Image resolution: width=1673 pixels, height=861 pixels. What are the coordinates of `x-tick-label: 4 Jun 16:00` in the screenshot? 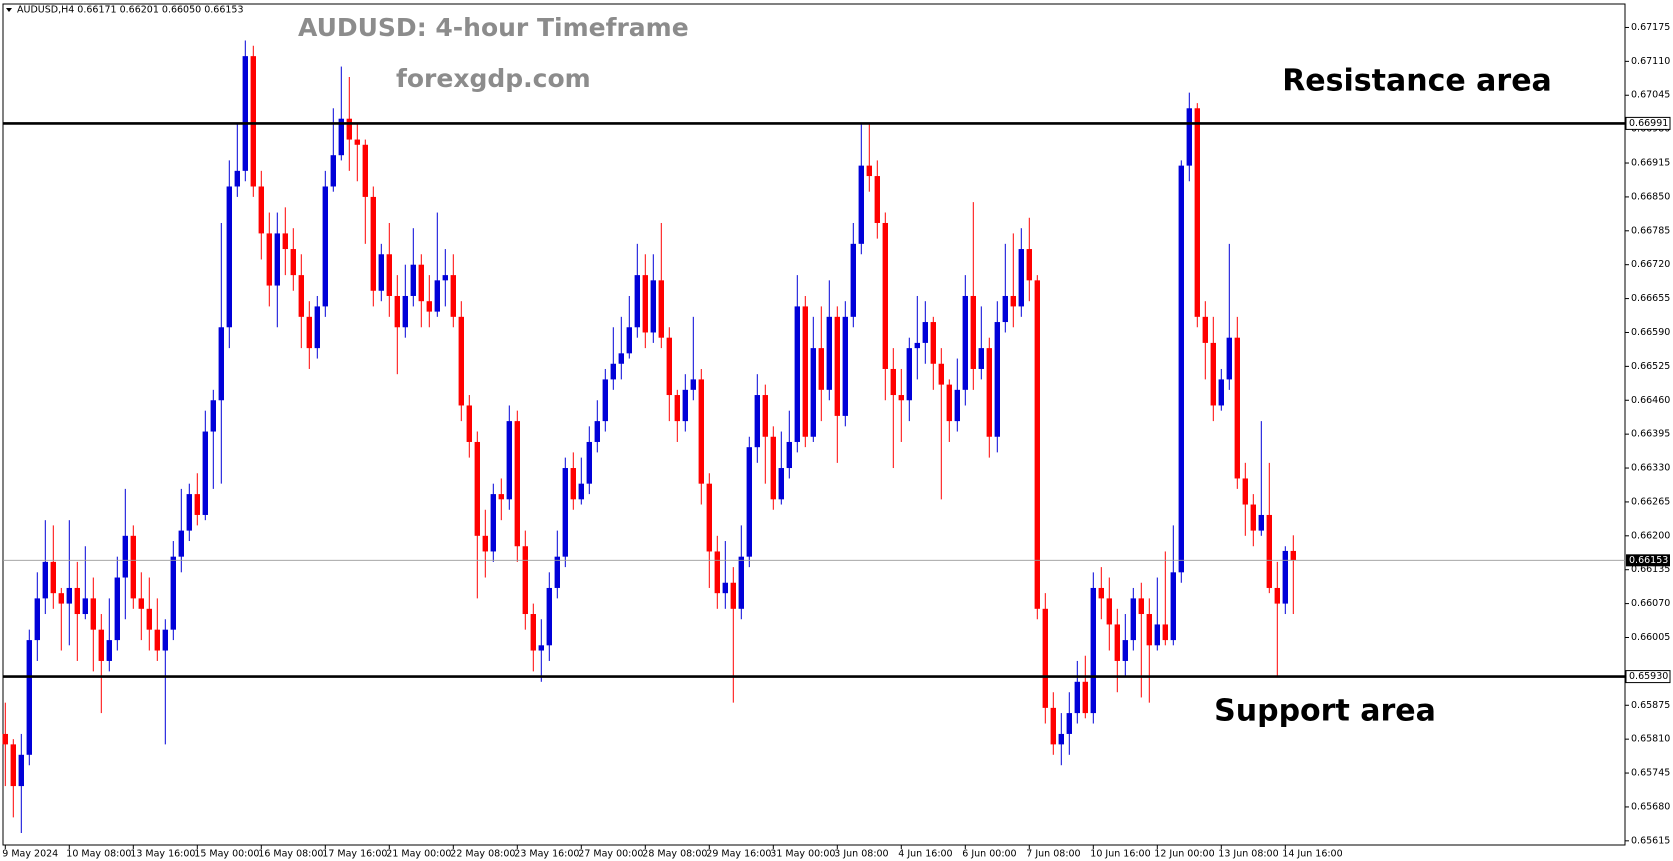 It's located at (925, 854).